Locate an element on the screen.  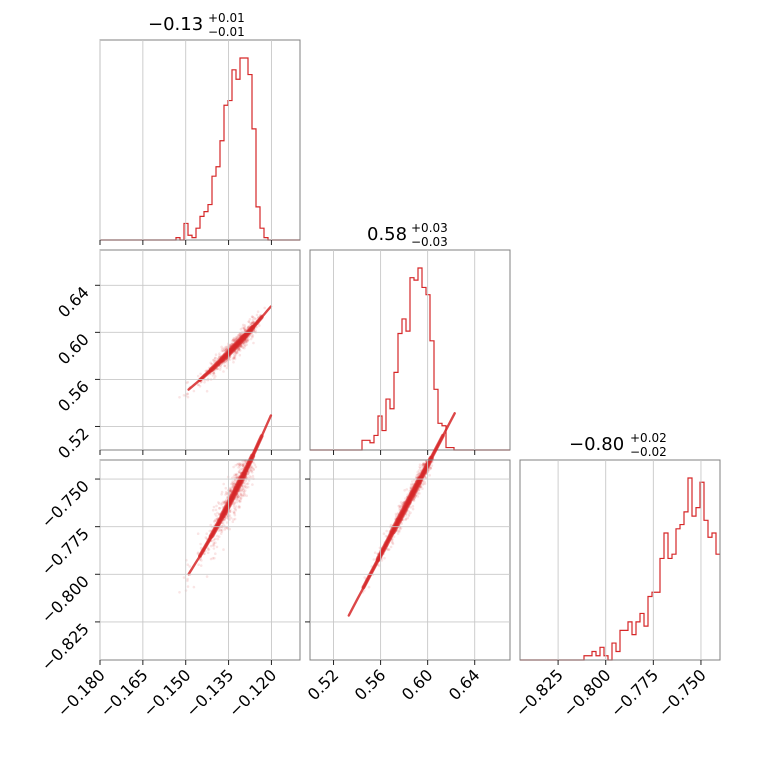
hist-panel-1-histogram is located at coordinates (200, 149).